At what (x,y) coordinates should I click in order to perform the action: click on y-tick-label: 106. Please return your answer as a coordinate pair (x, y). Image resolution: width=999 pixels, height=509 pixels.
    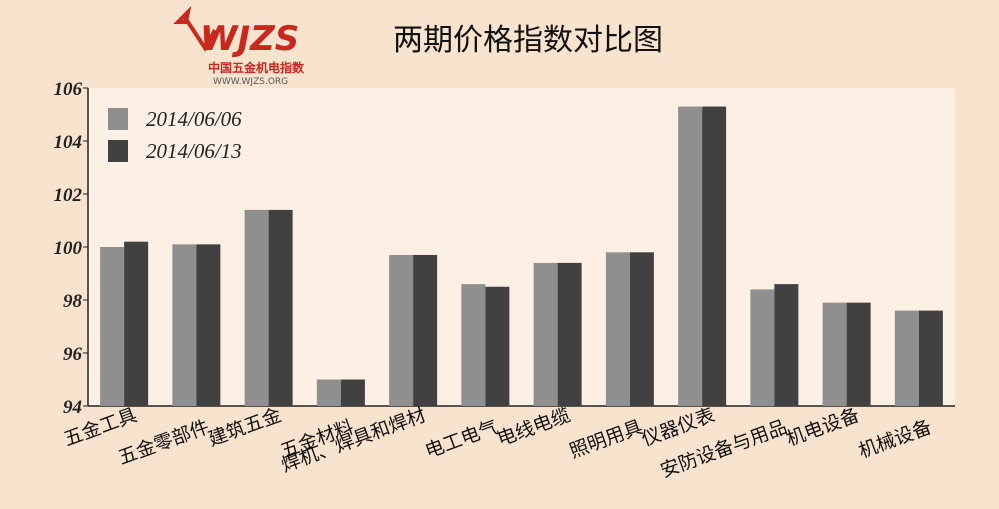
    Looking at the image, I should click on (68, 89).